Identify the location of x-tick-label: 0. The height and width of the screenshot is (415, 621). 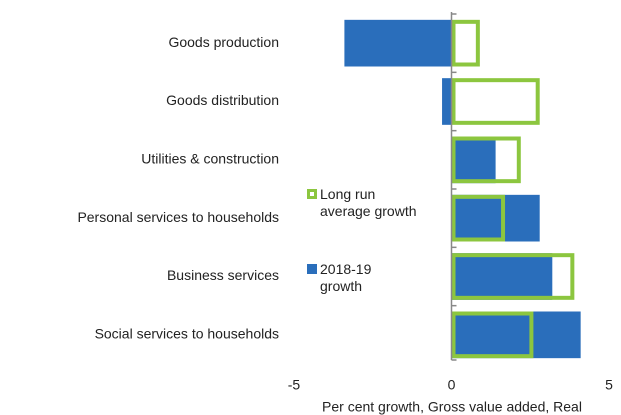
(452, 385).